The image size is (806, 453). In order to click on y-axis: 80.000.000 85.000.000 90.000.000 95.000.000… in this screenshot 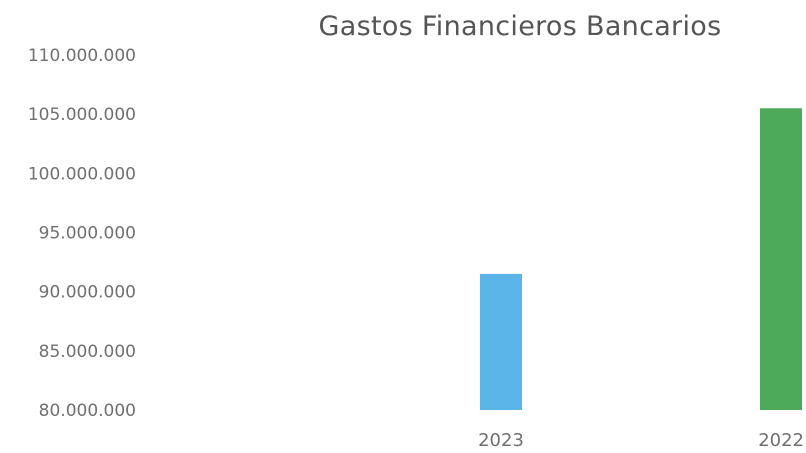, I will do `click(82, 233)`.